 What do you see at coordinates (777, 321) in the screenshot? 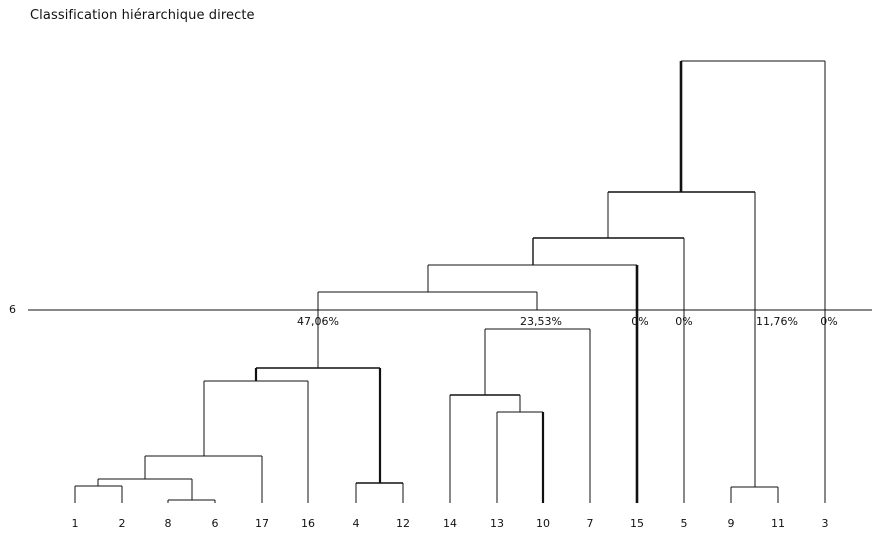
I see `cluster-percentage: 11,76%` at bounding box center [777, 321].